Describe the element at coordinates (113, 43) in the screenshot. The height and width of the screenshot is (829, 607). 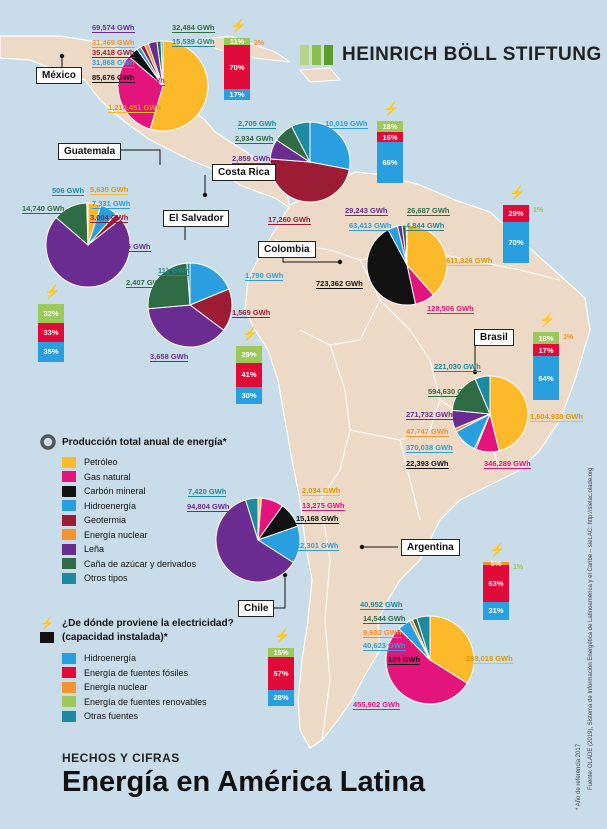
I see `value-label-mexico-5: 31,469 GWh` at that location.